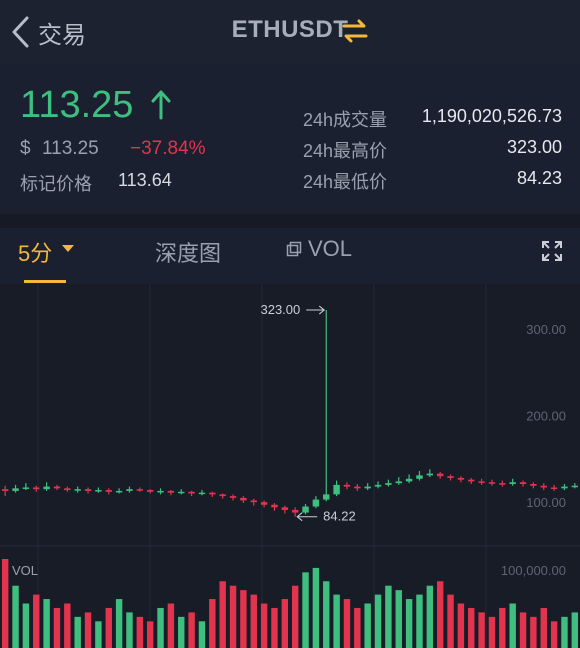  I want to click on last-price: 113.25, so click(77, 105).